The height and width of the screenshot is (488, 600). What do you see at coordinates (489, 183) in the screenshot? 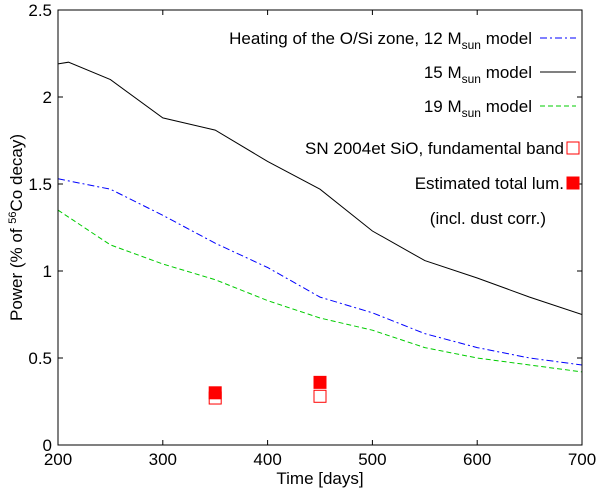
I see `legend-marker-label-1: Estimated total lum.` at bounding box center [489, 183].